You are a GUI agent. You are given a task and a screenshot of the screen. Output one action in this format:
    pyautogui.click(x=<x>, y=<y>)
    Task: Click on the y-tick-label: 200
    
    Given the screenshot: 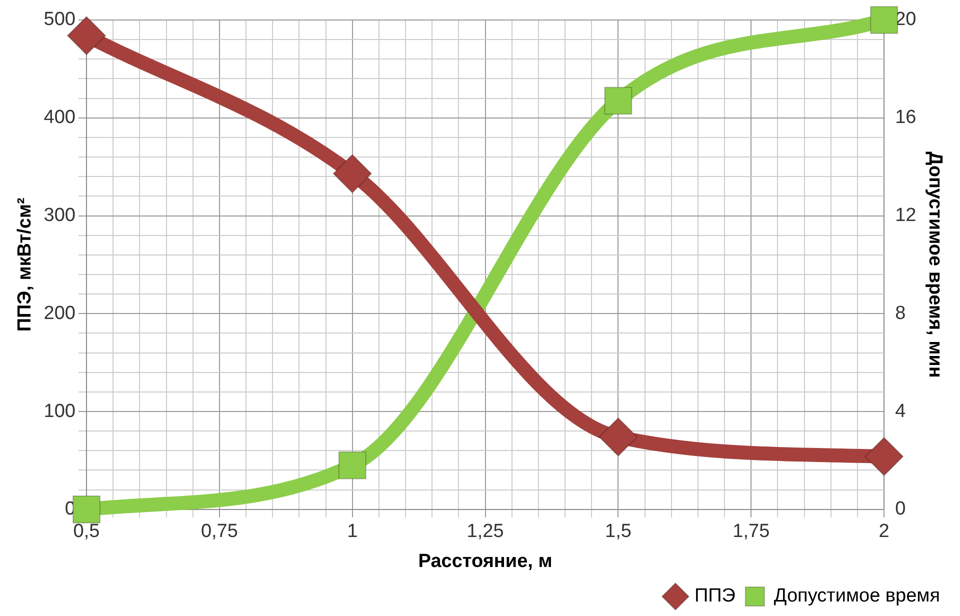 What is the action you would take?
    pyautogui.click(x=60, y=313)
    